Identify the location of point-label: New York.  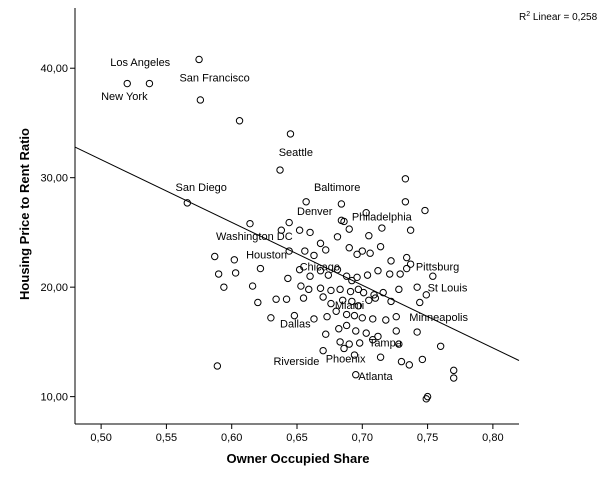
(124, 97).